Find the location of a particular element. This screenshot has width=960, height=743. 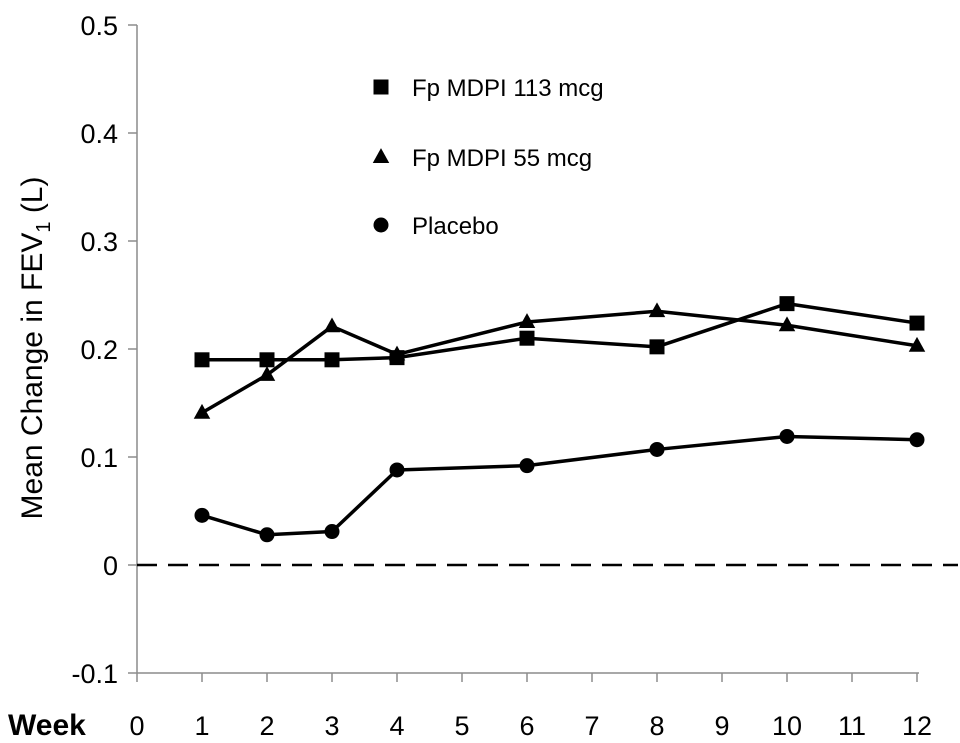

x-tick-label: 6 is located at coordinates (526, 726).